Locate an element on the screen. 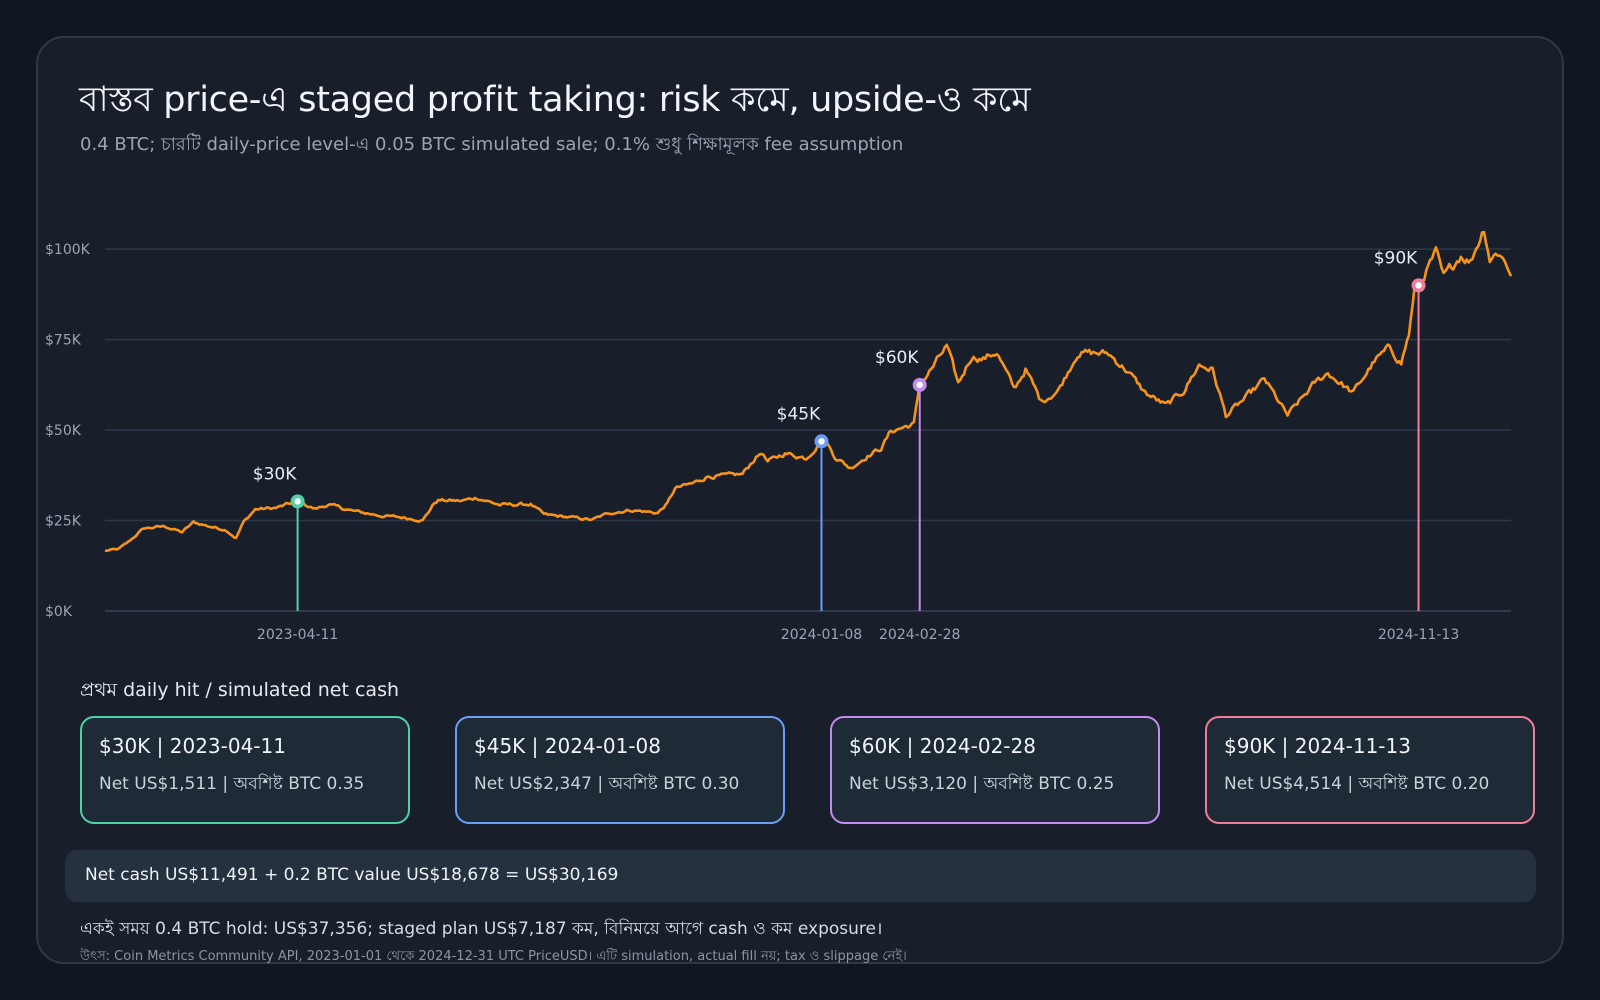 This screenshot has width=1600, height=1000. marker-label: $45K is located at coordinates (799, 414).